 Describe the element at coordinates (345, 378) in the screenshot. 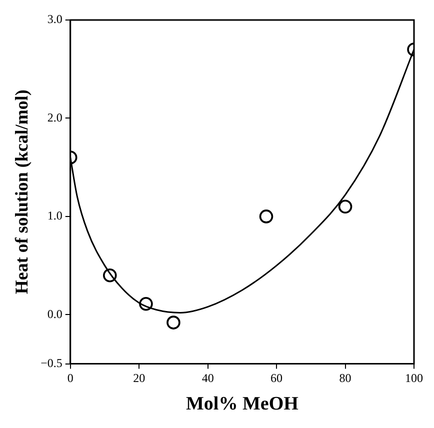

I see `x-tick-label: 80` at that location.